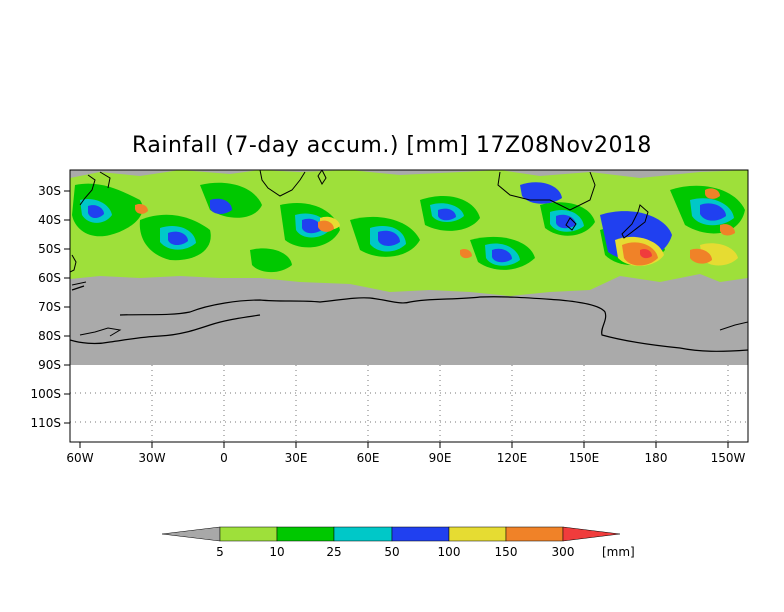  I want to click on lon-label-90e: 90E, so click(440, 458).